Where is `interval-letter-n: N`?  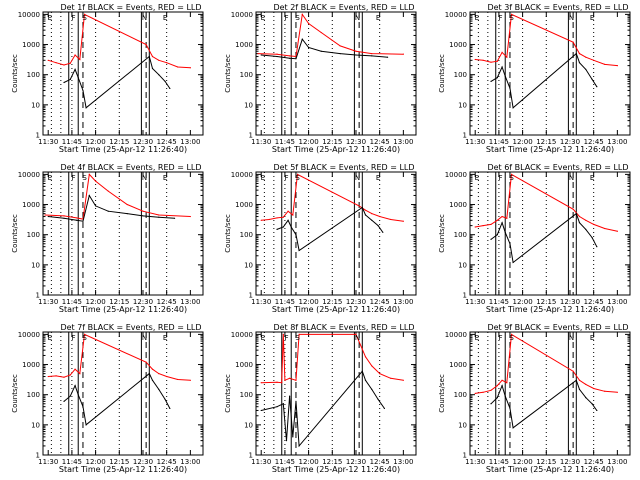
interval-letter-n: N is located at coordinates (357, 178).